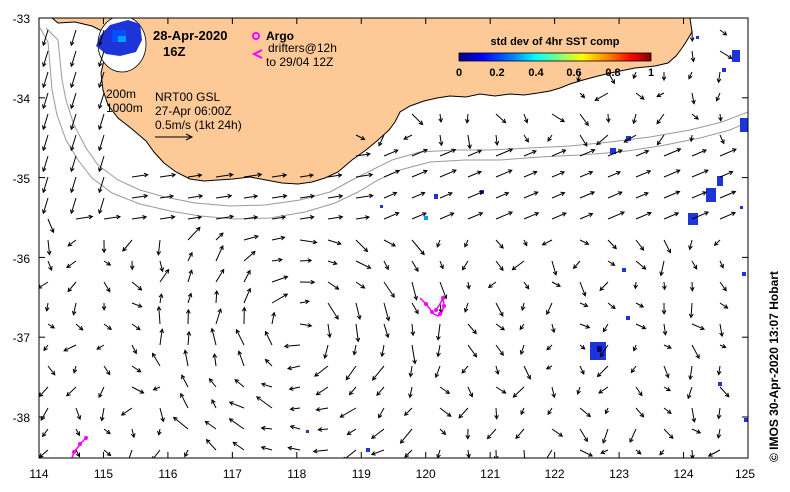 This screenshot has height=492, width=790. I want to click on contour-label-200m: 200m, so click(121, 94).